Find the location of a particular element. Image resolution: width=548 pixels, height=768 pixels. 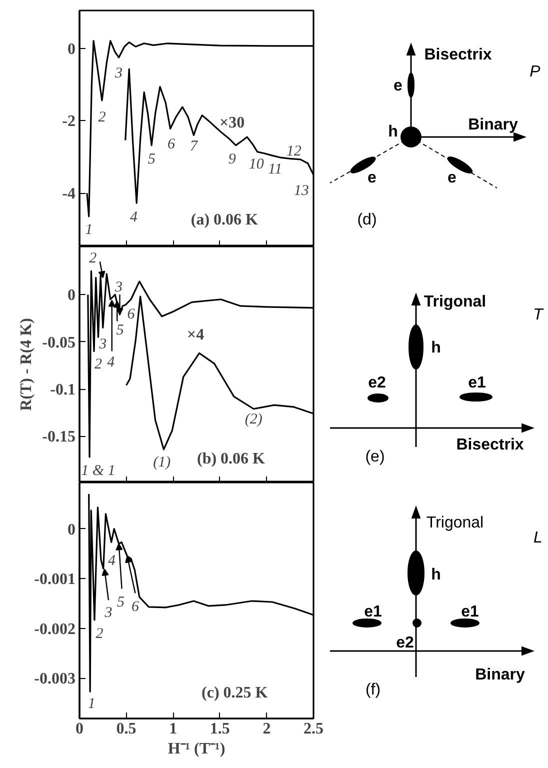

text: L is located at coordinates (538, 538).